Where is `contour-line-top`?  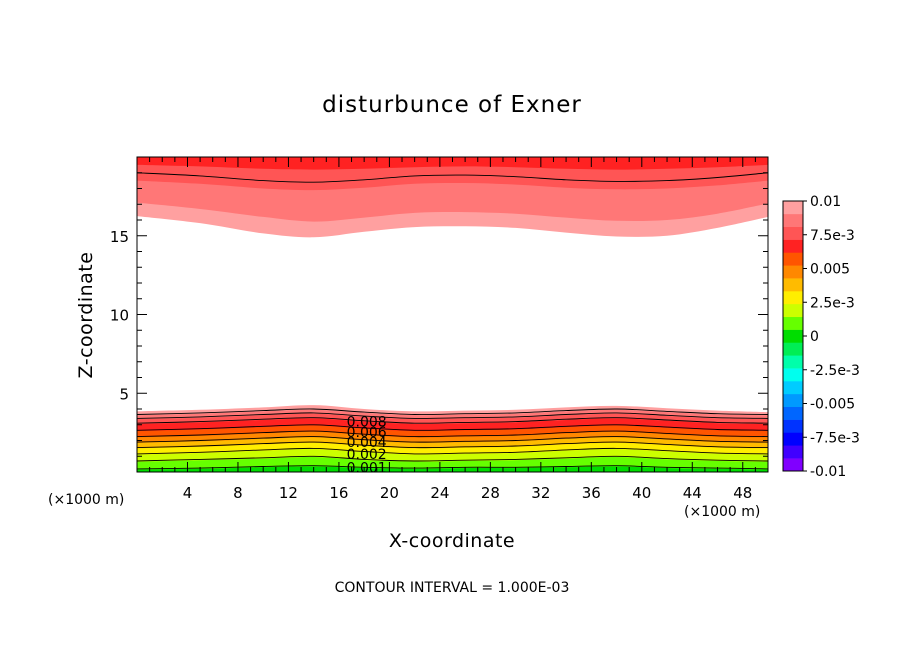 contour-line-top is located at coordinates (452, 177).